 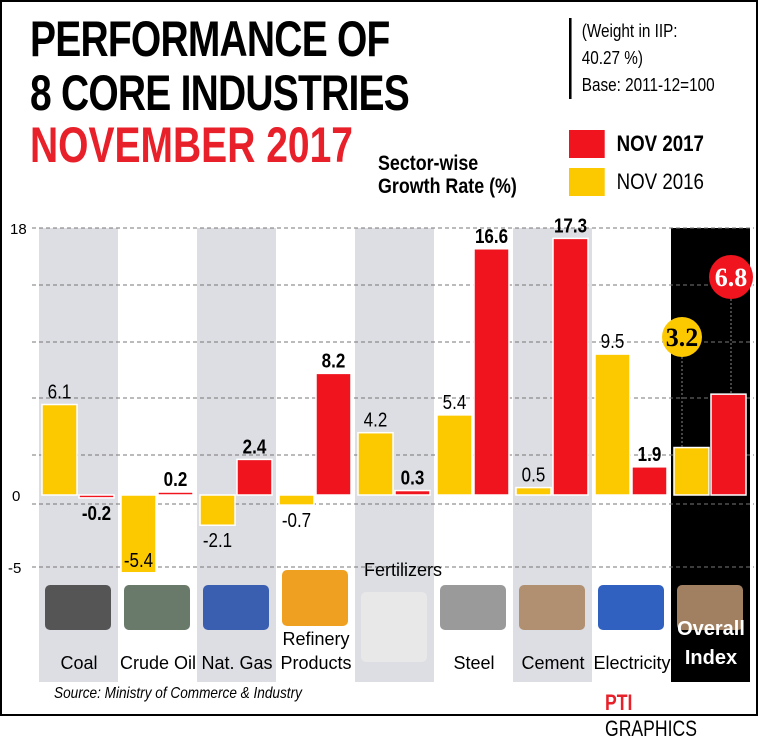 I want to click on iip-note: (Weight in IIP: 40.27 %) Base: 2011-12=100, so click(x=642, y=58).